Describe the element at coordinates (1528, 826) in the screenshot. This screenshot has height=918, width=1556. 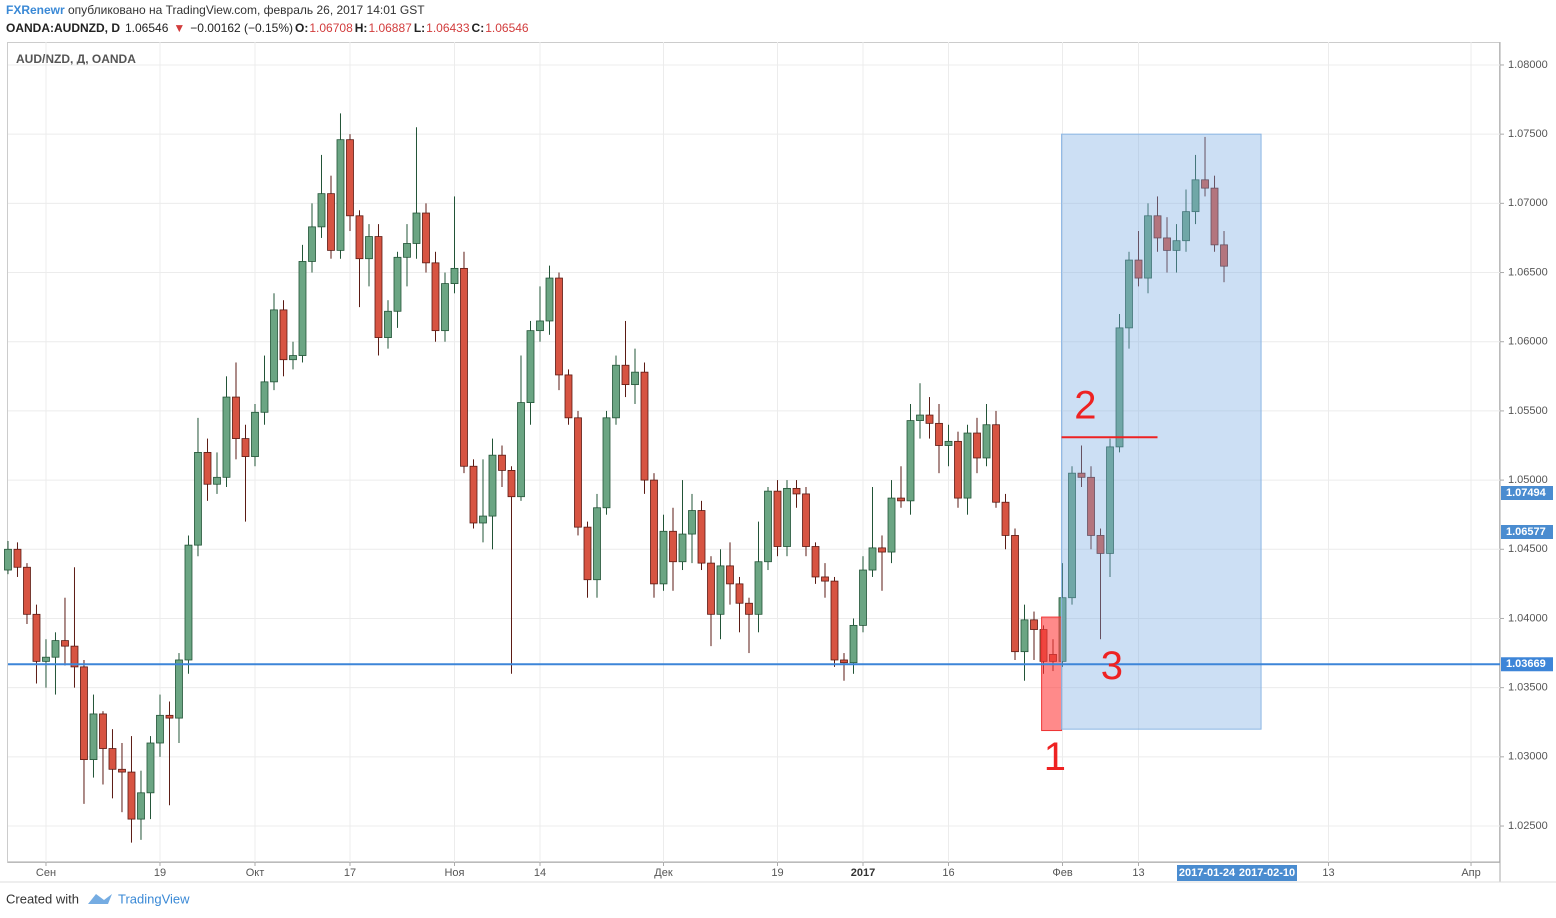
I see `y-tick-label: 1.02500` at that location.